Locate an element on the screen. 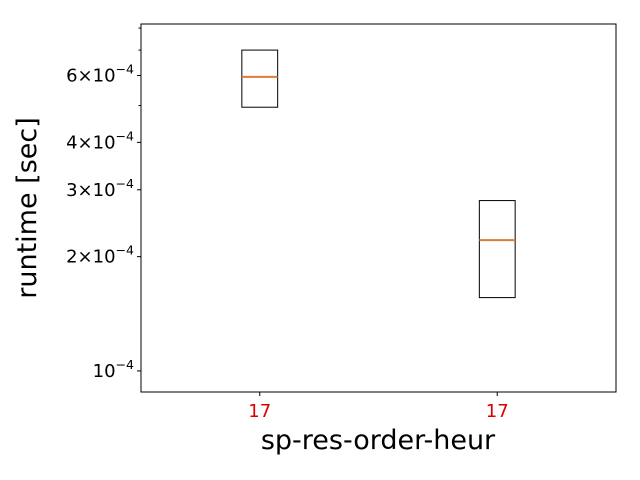  y-axis-label: runtime [sec] is located at coordinates (27, 208).